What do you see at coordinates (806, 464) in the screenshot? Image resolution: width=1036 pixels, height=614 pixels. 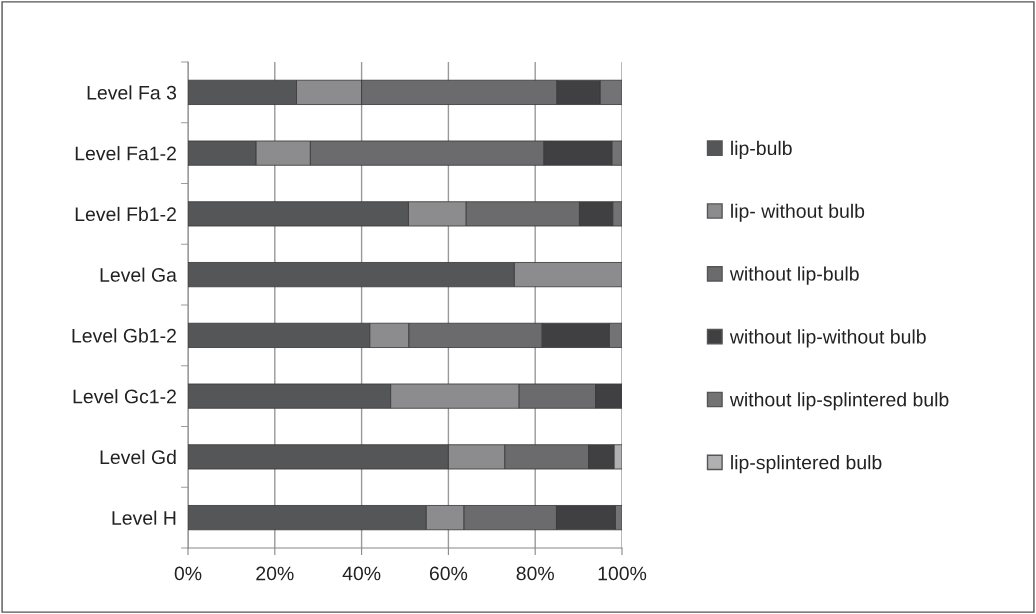 I see `legend-label: lip-splintered bulb` at bounding box center [806, 464].